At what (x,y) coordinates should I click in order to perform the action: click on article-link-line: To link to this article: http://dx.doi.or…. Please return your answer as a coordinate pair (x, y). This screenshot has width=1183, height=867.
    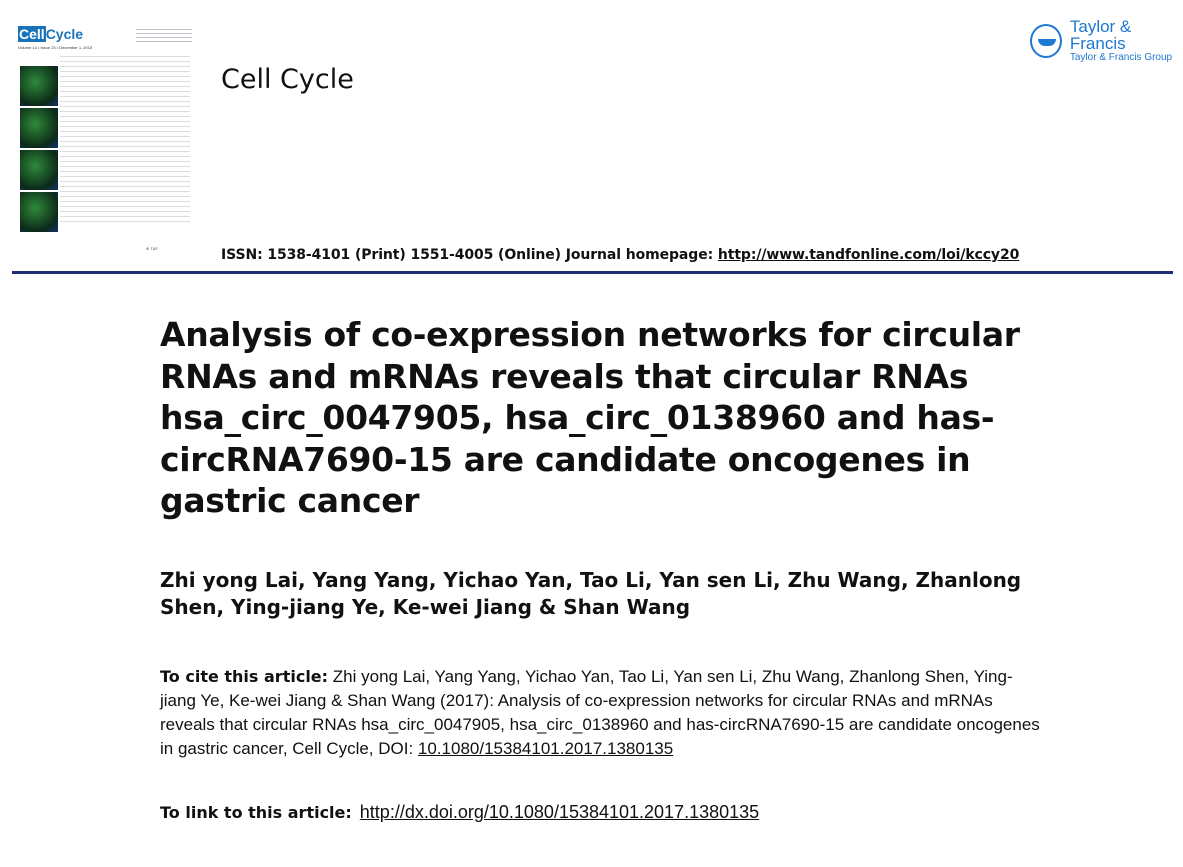
    Looking at the image, I should click on (459, 812).